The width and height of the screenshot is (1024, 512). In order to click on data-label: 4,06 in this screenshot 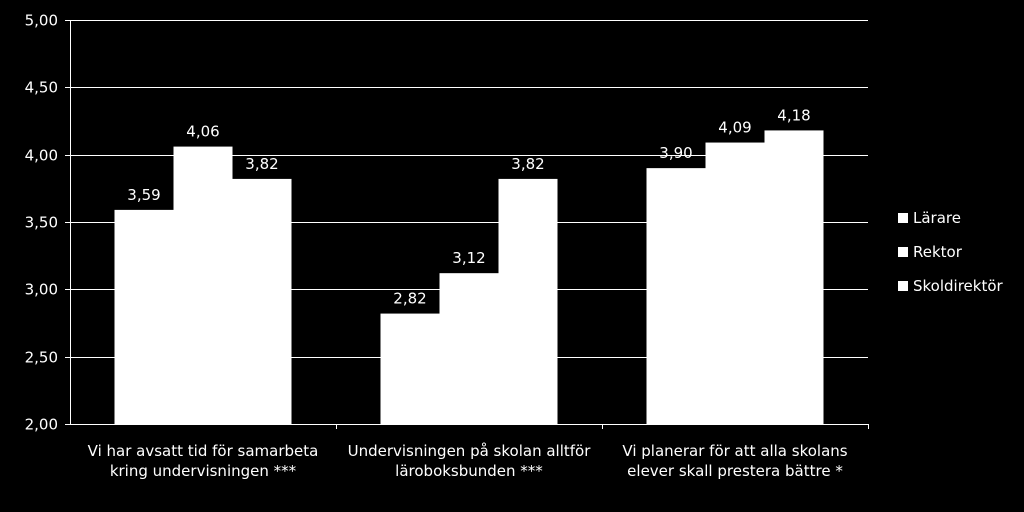, I will do `click(202, 132)`.